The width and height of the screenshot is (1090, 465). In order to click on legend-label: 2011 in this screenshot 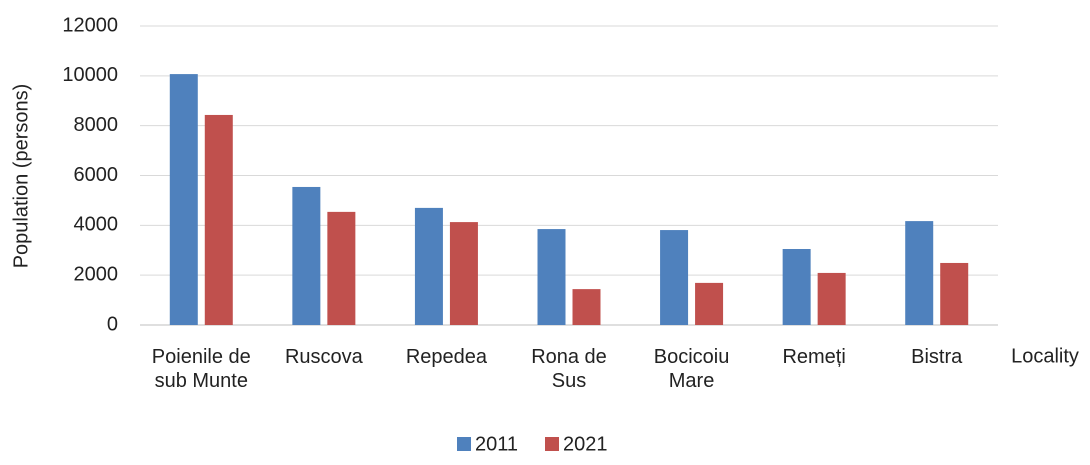, I will do `click(496, 444)`.